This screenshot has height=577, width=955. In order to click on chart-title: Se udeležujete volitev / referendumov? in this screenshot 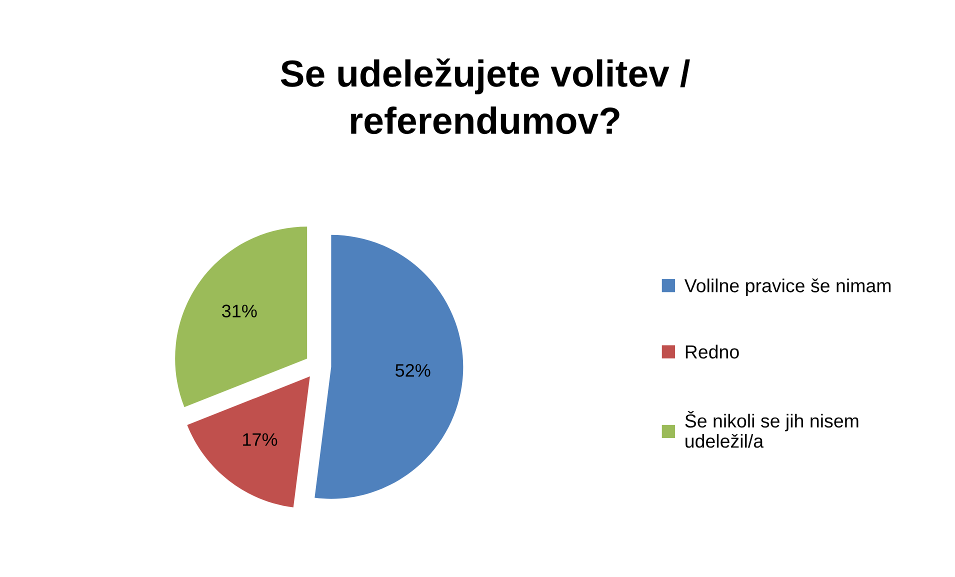, I will do `click(485, 96)`.